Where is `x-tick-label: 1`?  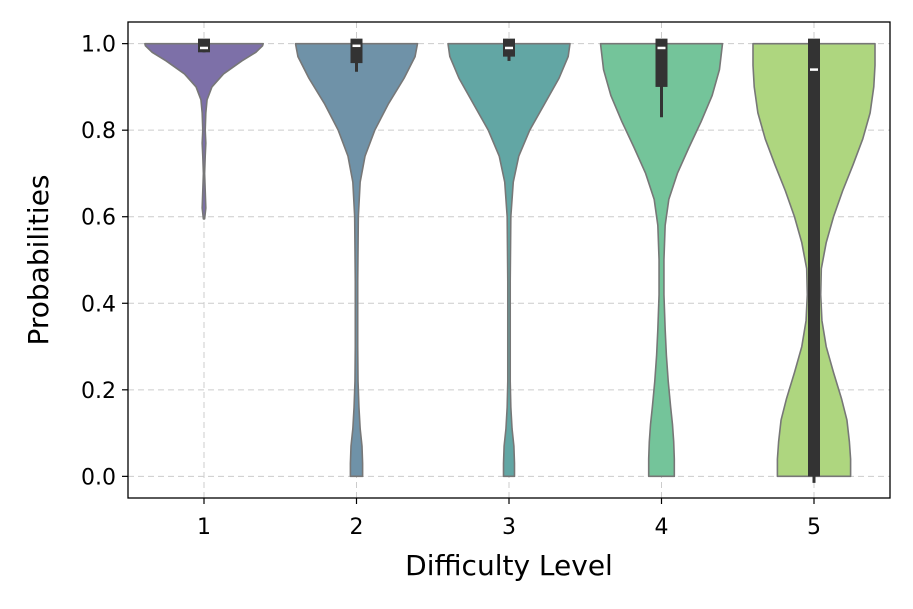
x-tick-label: 1 is located at coordinates (204, 527).